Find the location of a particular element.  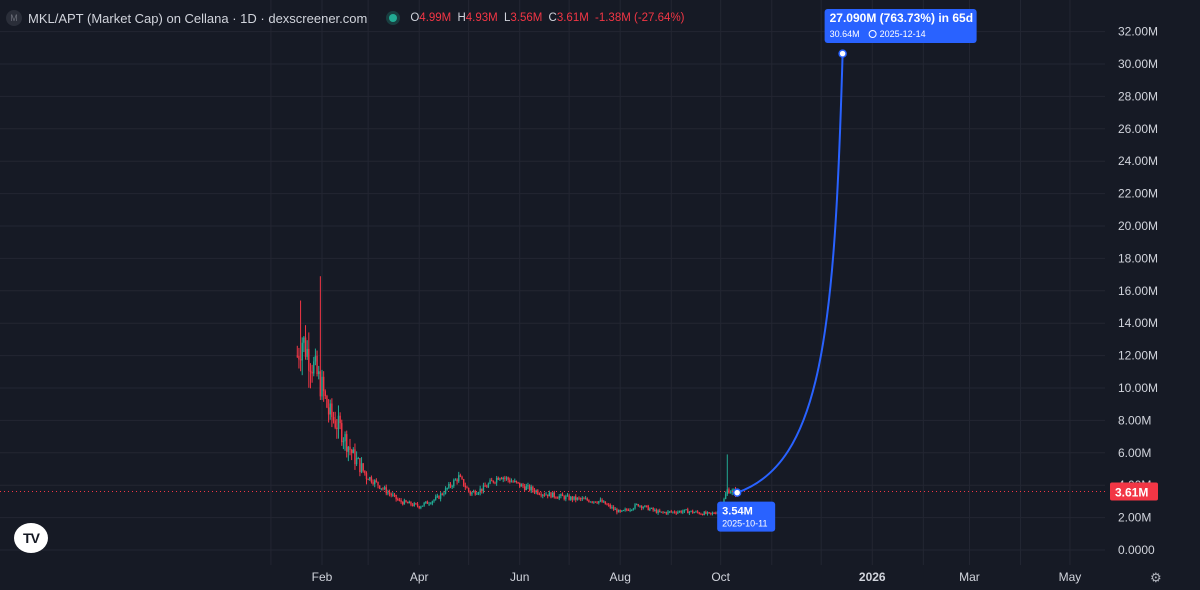

projection-start-label-bg is located at coordinates (746, 516).